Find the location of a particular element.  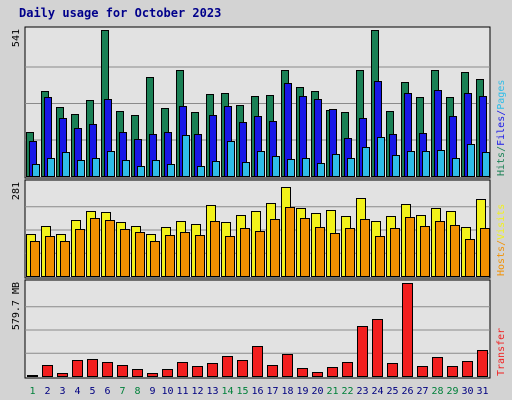

axis-max-label: 541 is located at coordinates (16, 38).